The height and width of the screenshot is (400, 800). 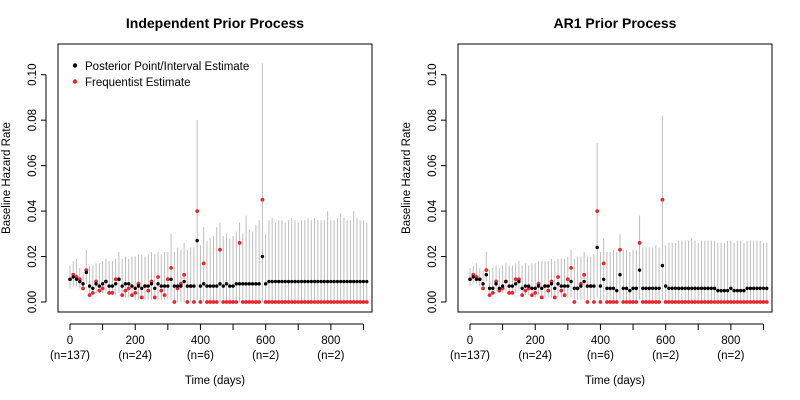 What do you see at coordinates (135, 341) in the screenshot?
I see `x-tick-label: 200` at bounding box center [135, 341].